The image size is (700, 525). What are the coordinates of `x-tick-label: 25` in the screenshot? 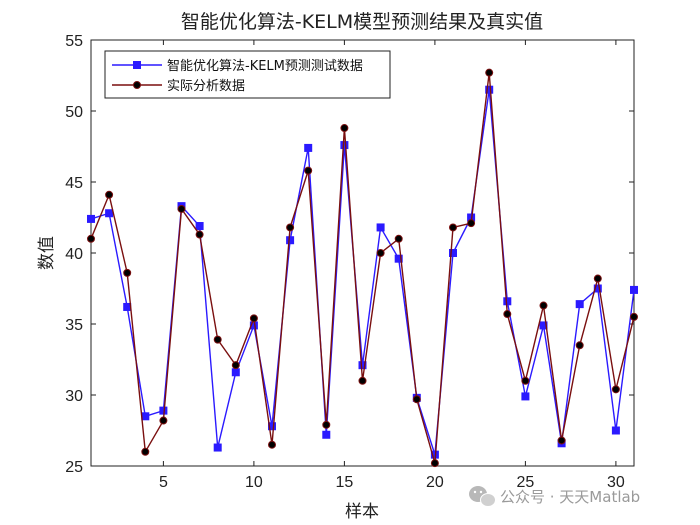 It's located at (526, 482).